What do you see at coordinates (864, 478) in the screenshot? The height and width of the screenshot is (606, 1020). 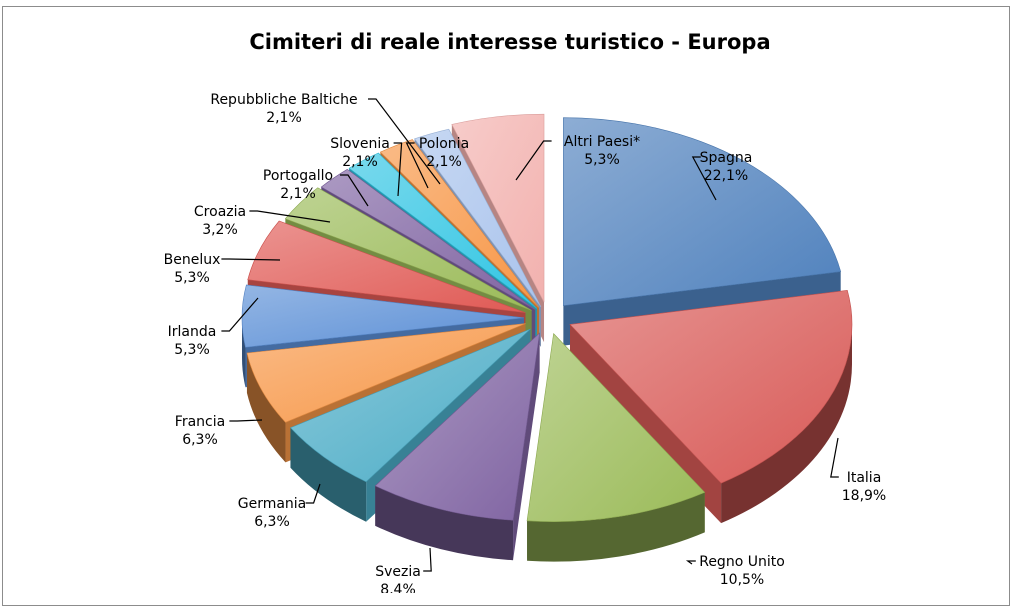 I see `slice-label-italia: Italia` at bounding box center [864, 478].